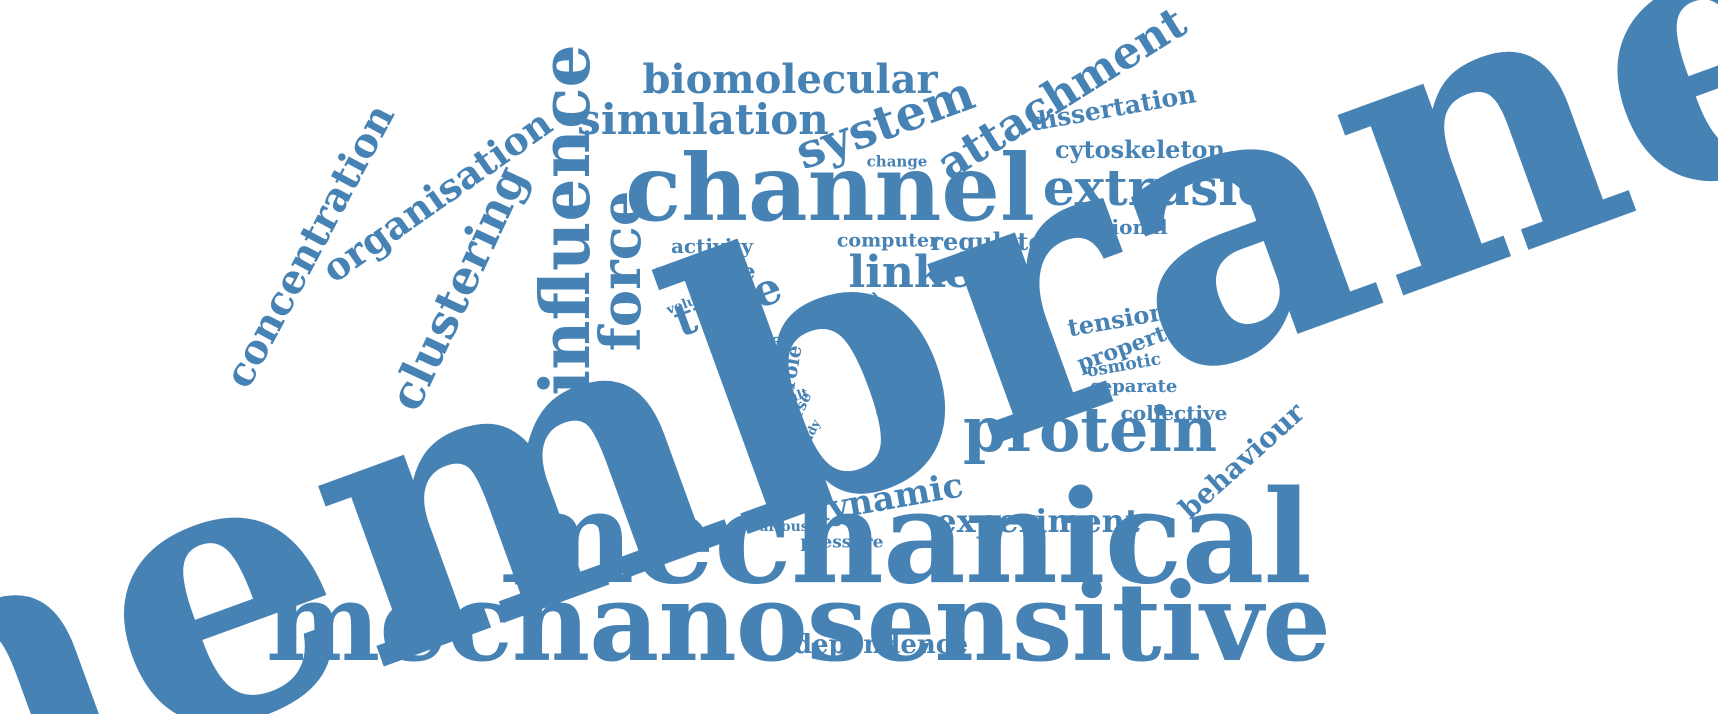  Describe the element at coordinates (712, 246) in the screenshot. I see `word-activity: activity` at that location.